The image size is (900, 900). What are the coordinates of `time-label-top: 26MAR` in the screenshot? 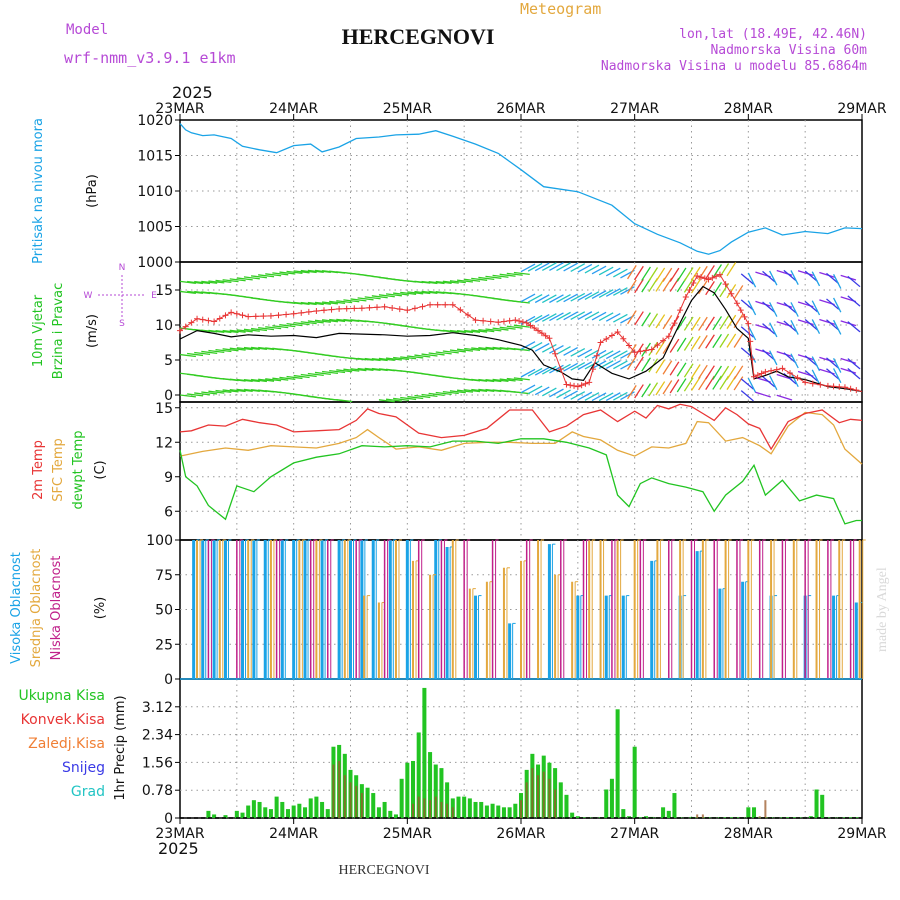 It's located at (520, 109).